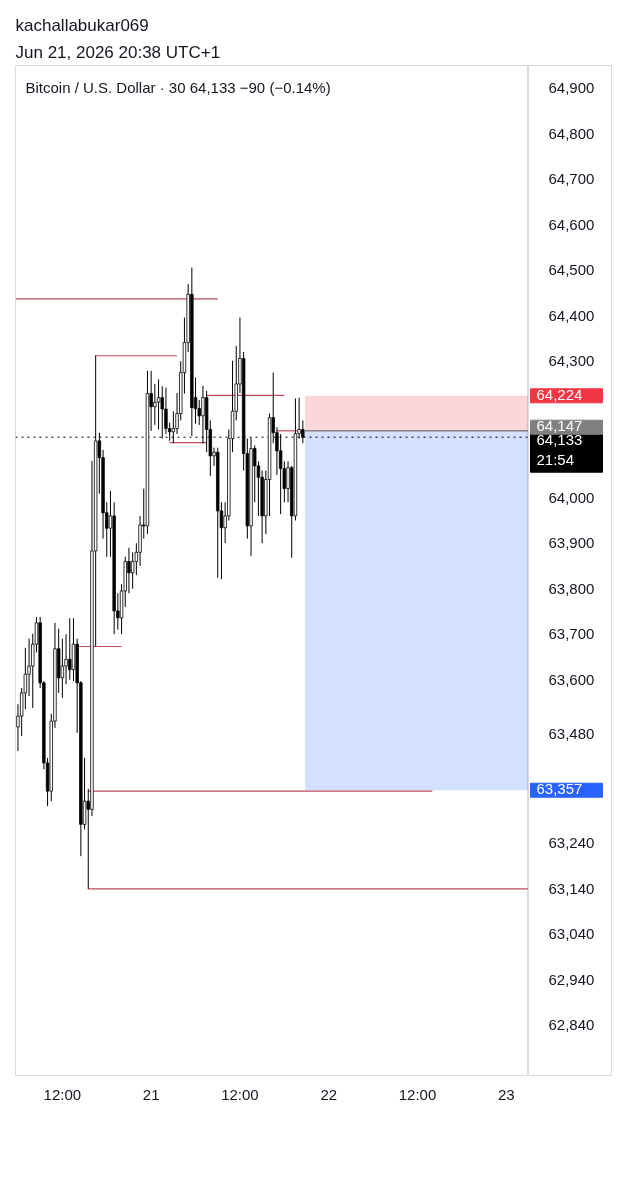 The height and width of the screenshot is (1200, 626). Describe the element at coordinates (571, 133) in the screenshot. I see `y-tick-label: 64,800` at that location.